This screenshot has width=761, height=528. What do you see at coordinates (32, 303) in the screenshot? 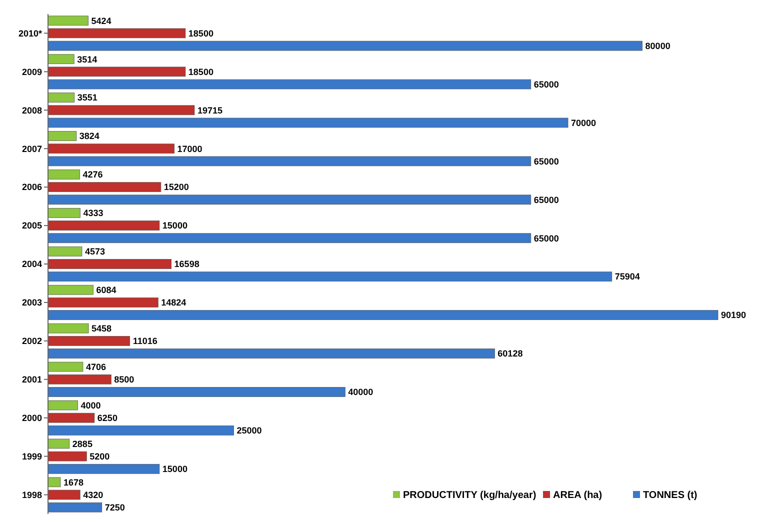
I see `y-tick-label: 2003` at bounding box center [32, 303].